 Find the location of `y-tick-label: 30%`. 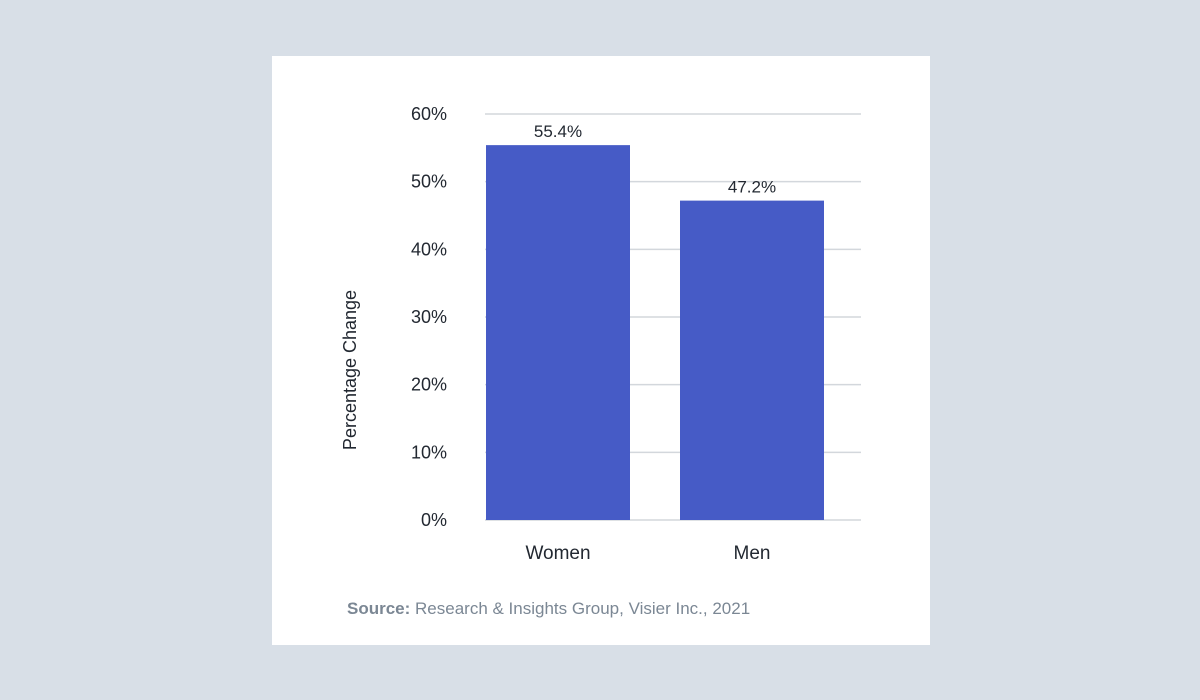

y-tick-label: 30% is located at coordinates (429, 317).